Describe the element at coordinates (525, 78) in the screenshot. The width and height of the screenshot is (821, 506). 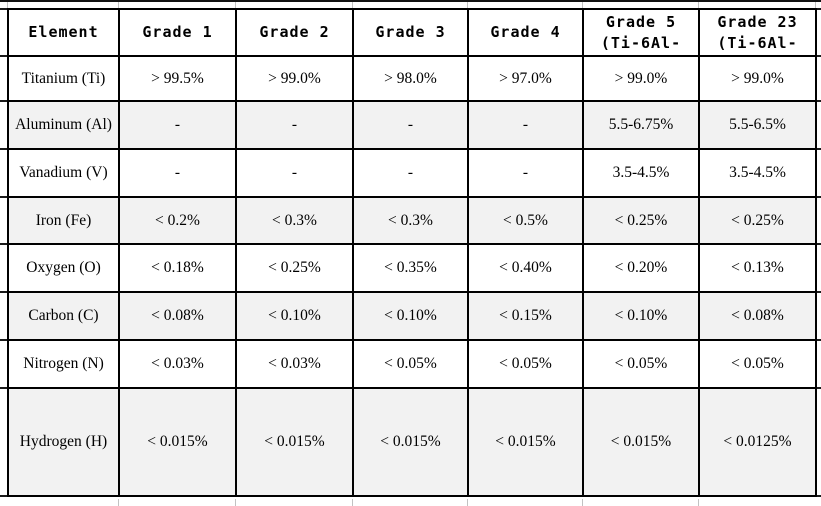
I see `value-cell: > 97.0%` at that location.